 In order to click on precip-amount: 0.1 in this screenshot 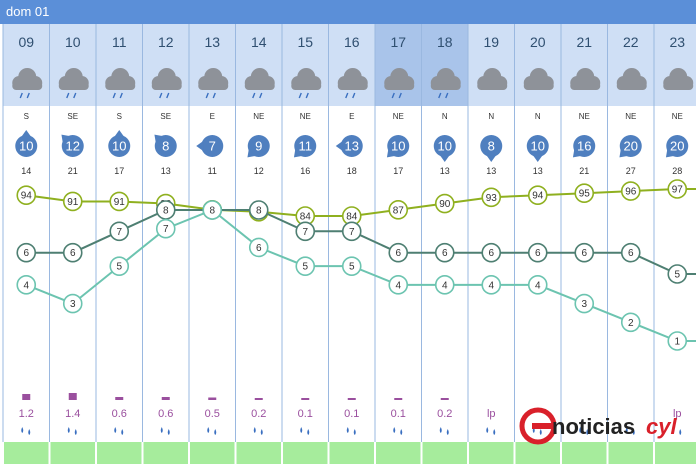, I will do `click(351, 414)`.